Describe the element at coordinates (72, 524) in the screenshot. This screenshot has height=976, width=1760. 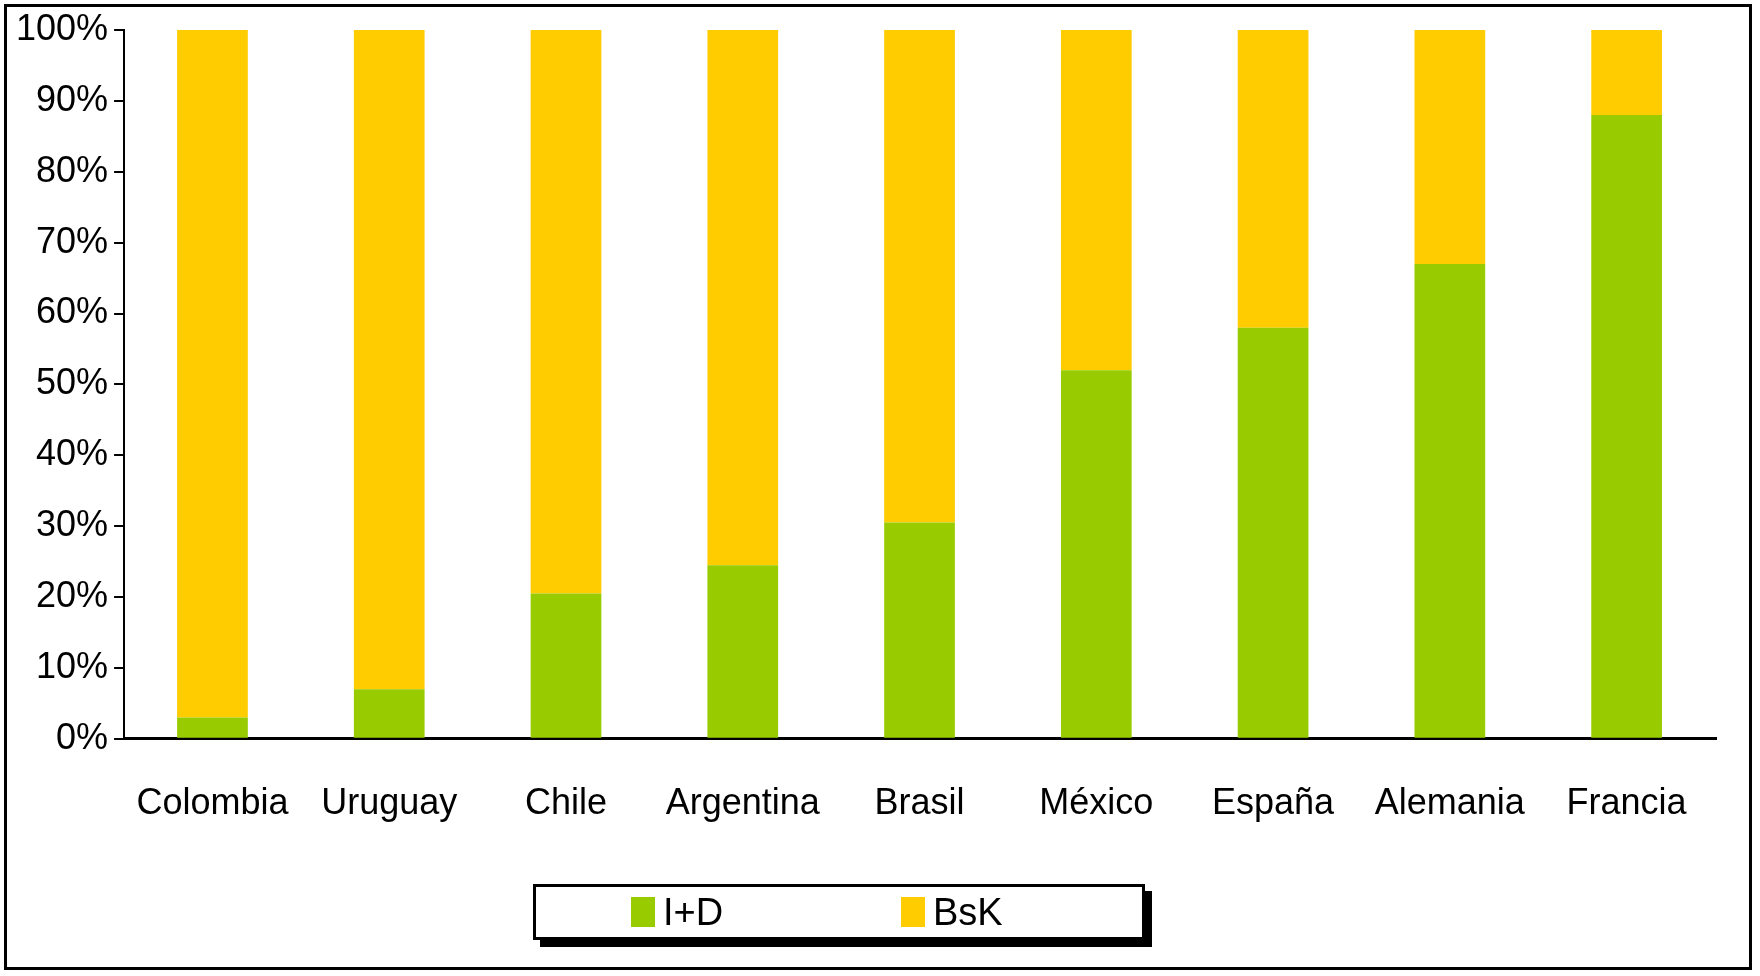
I see `y-tick-label: 30%` at that location.